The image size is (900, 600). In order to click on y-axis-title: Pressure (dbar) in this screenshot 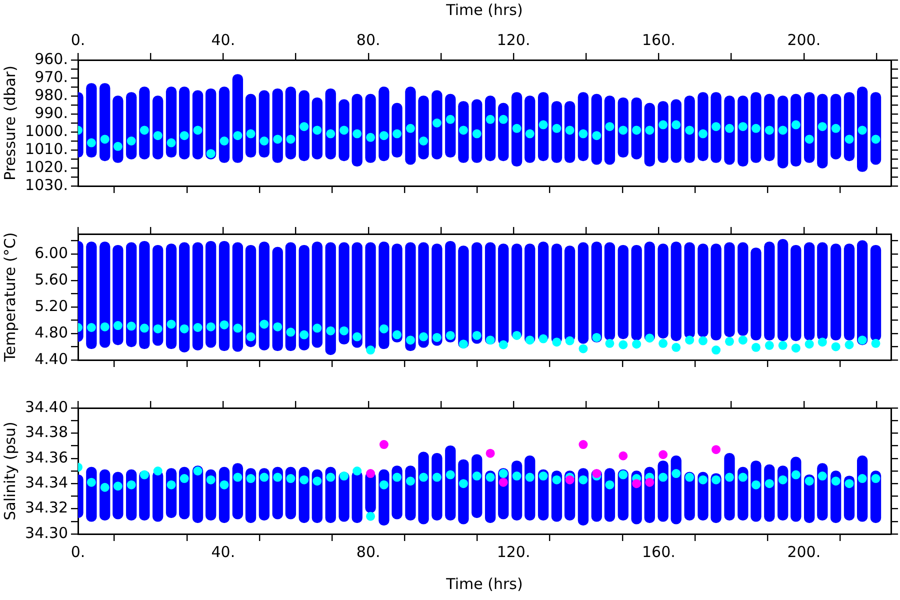, I will do `click(9, 123)`.